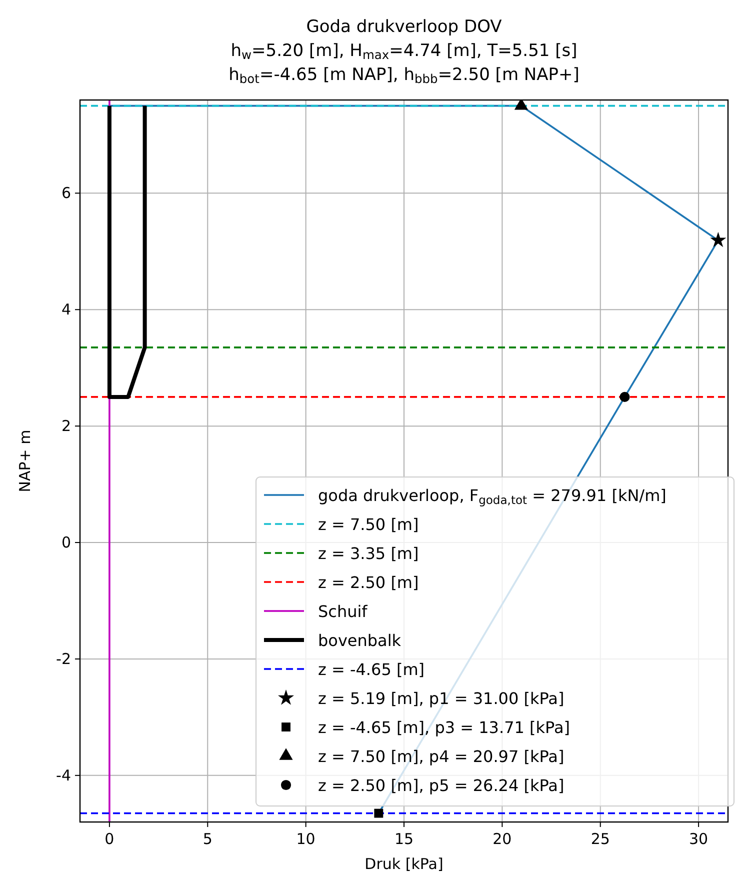  I want to click on y-tick-label: -4, so click(63, 775).